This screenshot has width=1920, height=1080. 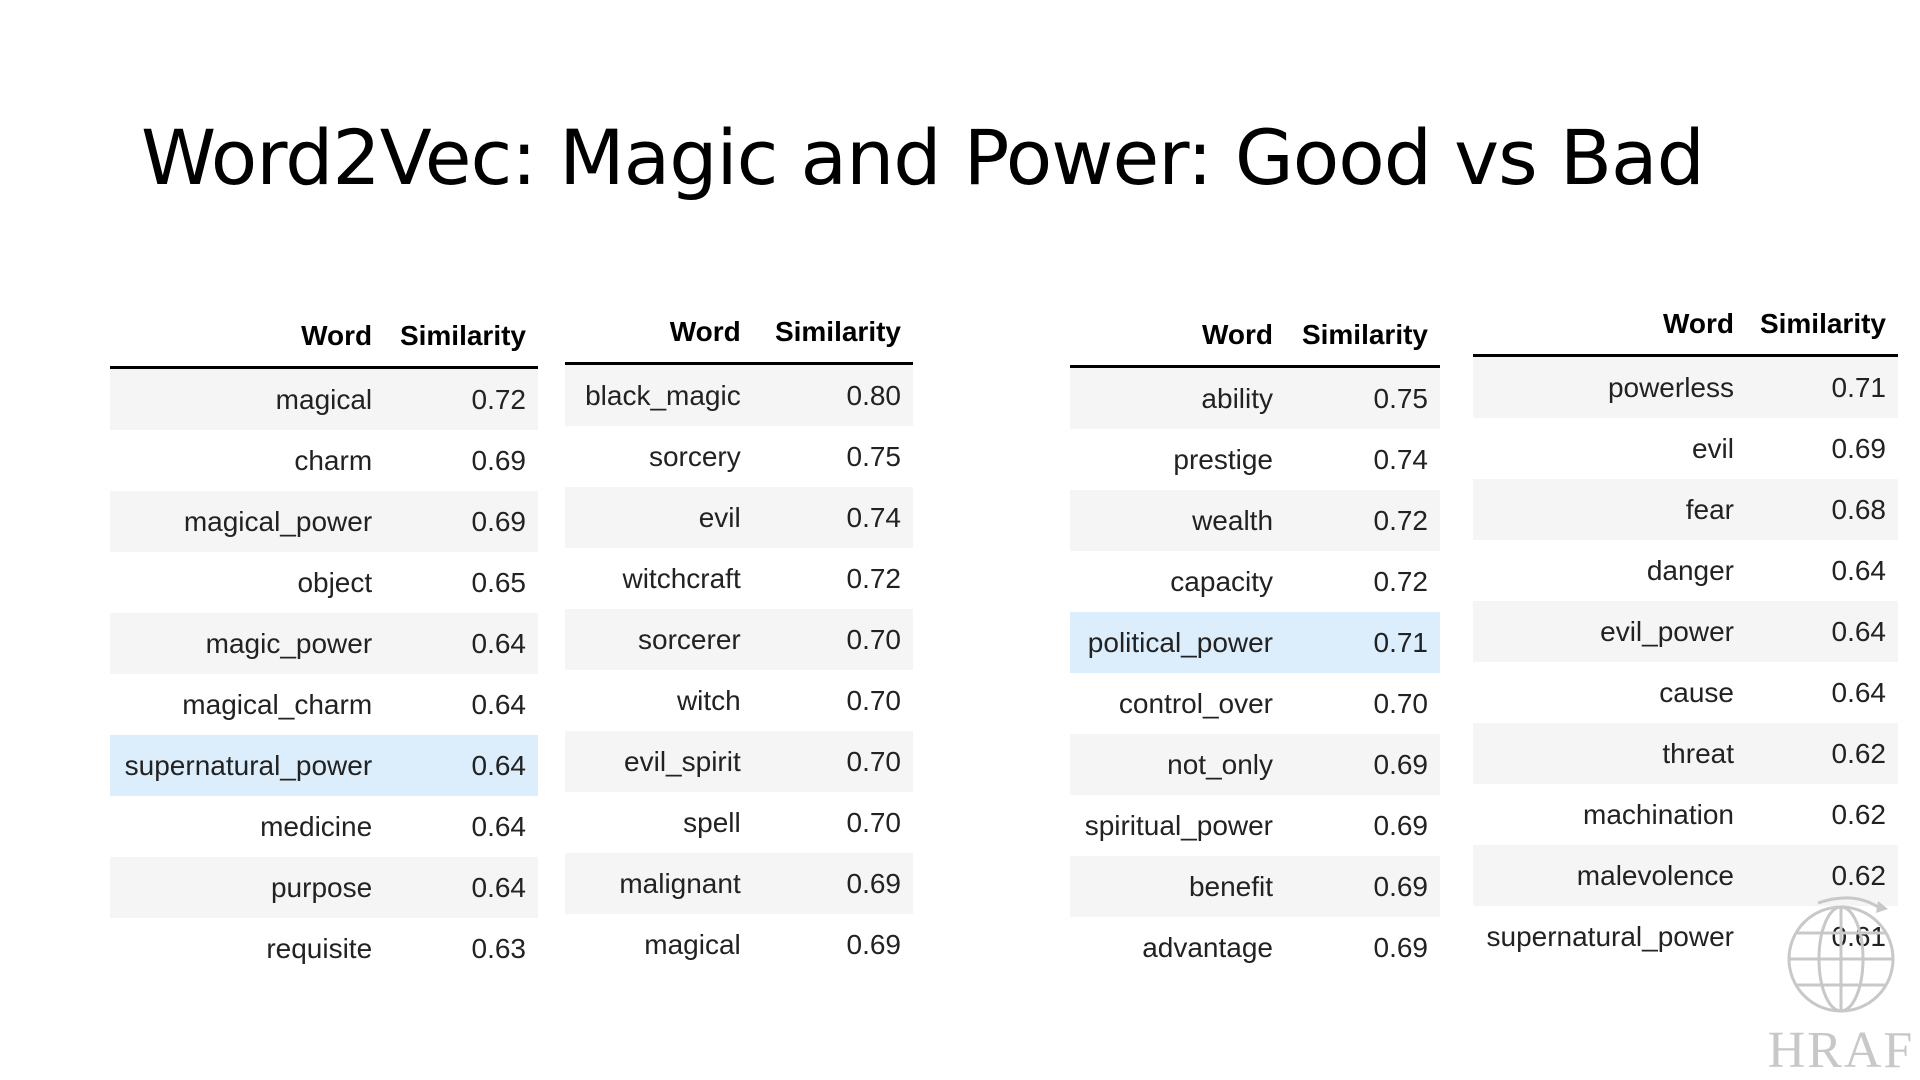 I want to click on table-row: evil 0.74, so click(x=739, y=517).